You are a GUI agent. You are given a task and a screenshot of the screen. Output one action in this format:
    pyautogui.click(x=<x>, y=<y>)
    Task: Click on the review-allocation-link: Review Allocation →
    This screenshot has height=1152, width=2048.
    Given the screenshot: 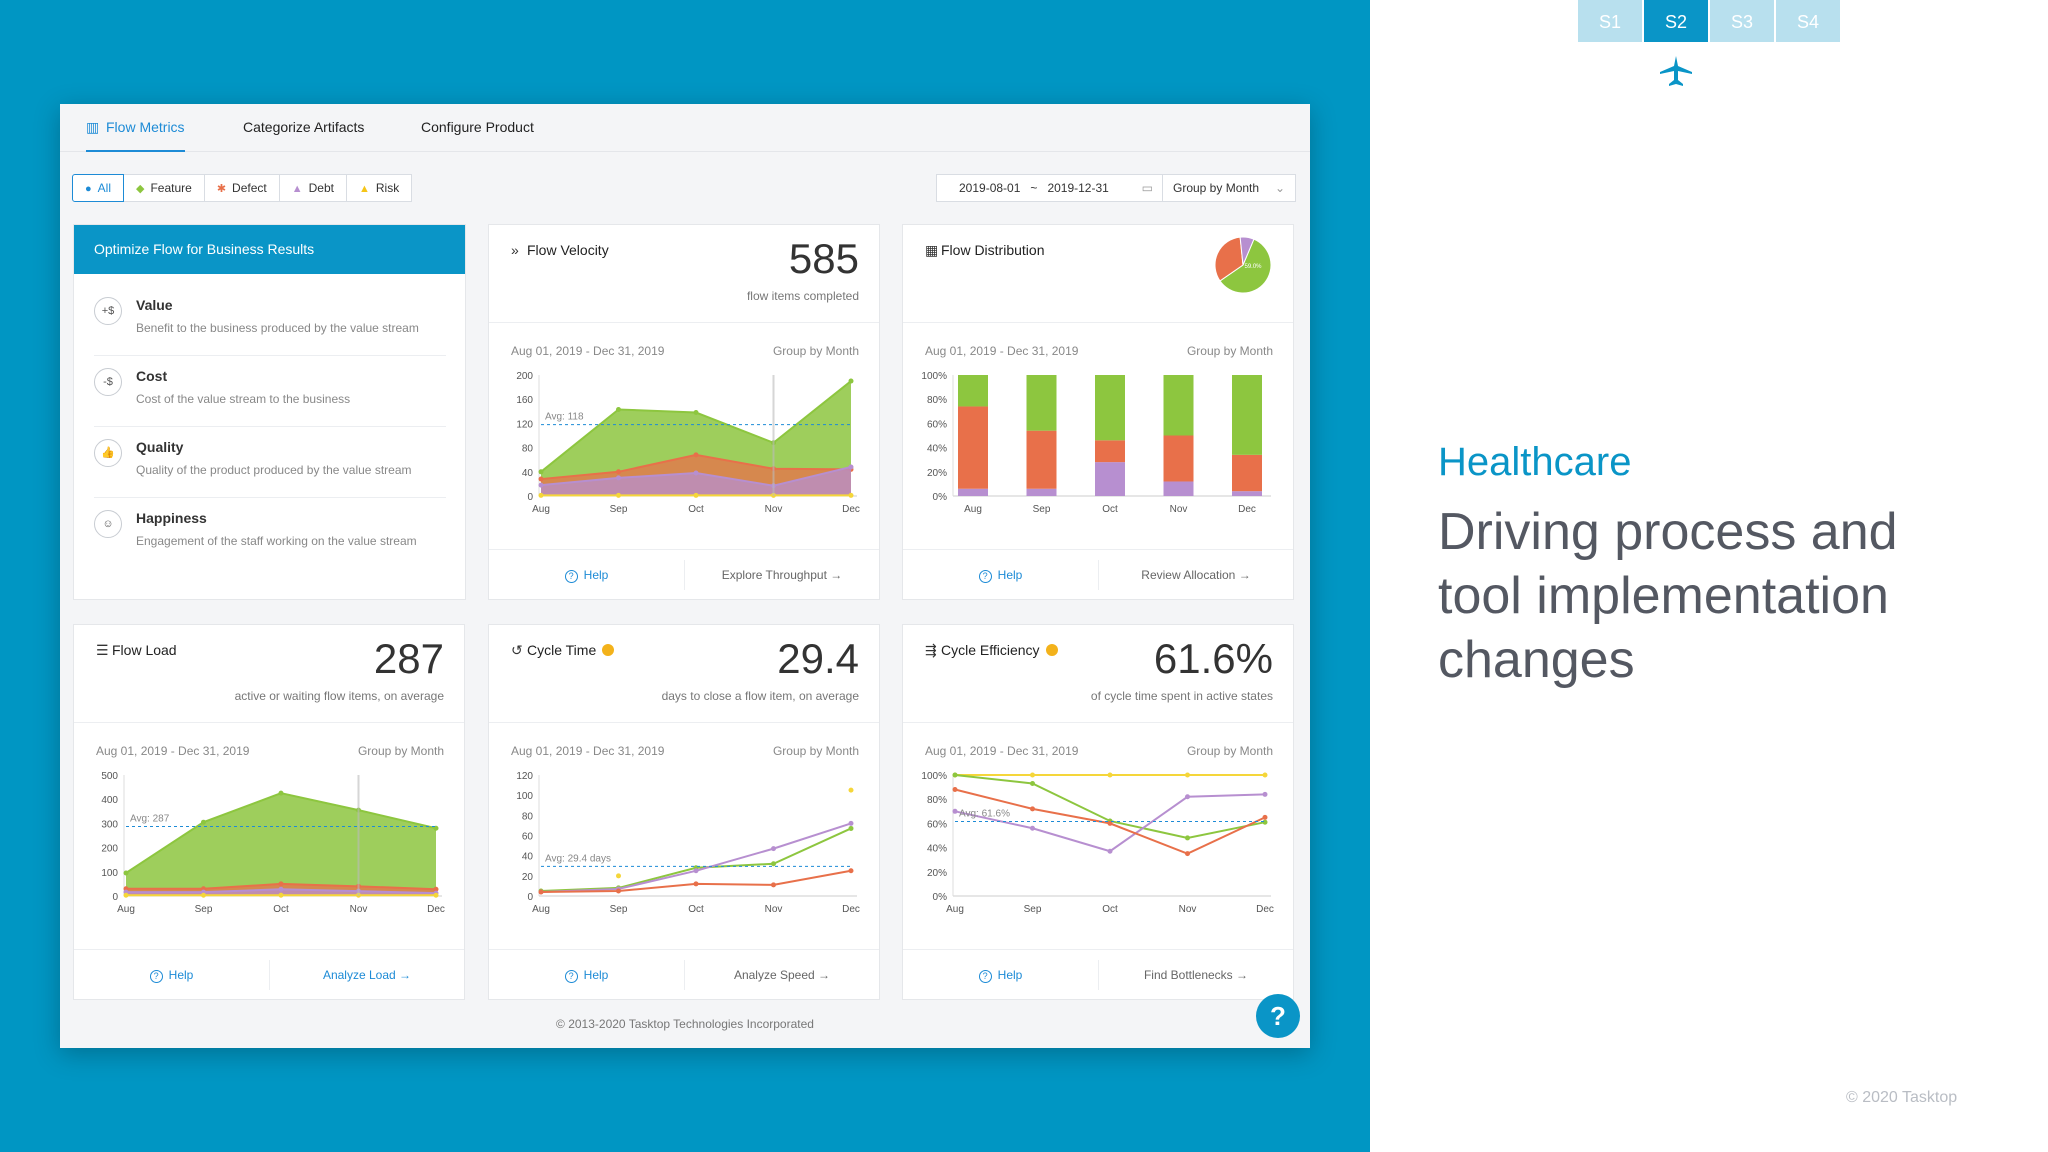 What is the action you would take?
    pyautogui.click(x=1195, y=575)
    